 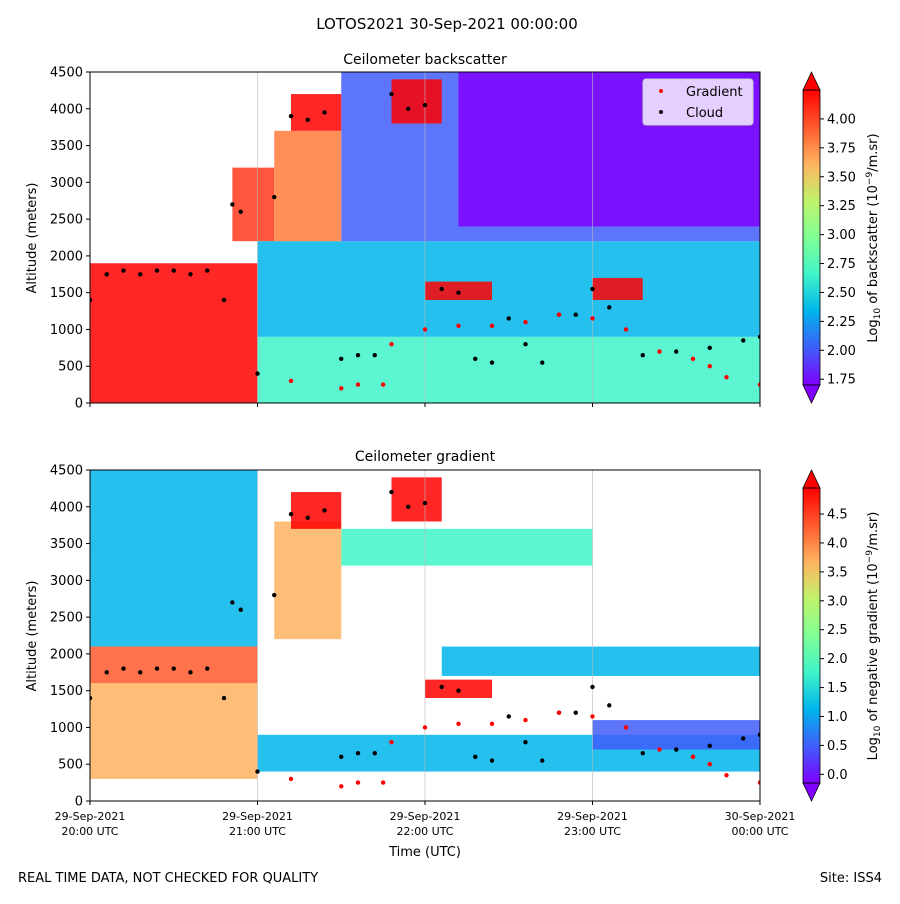 I want to click on colorbar-tick-label: 4.00, so click(x=841, y=119).